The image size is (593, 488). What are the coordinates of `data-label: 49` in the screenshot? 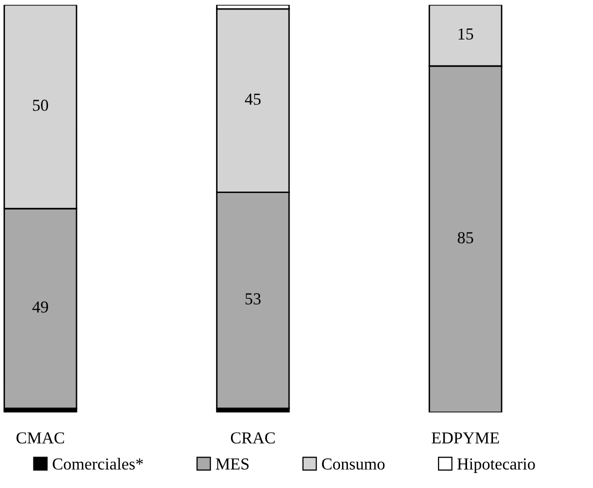 It's located at (40, 307).